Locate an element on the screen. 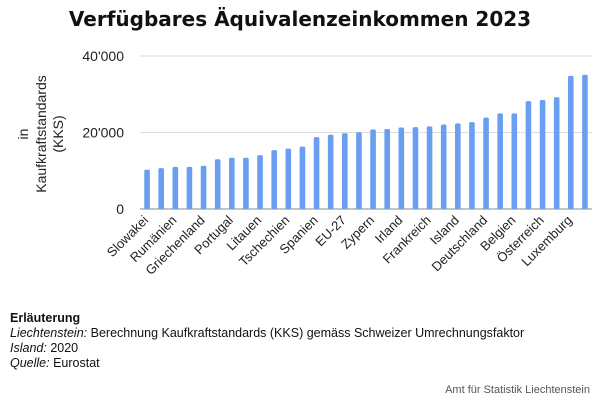  bar-schweiz is located at coordinates (556, 153).